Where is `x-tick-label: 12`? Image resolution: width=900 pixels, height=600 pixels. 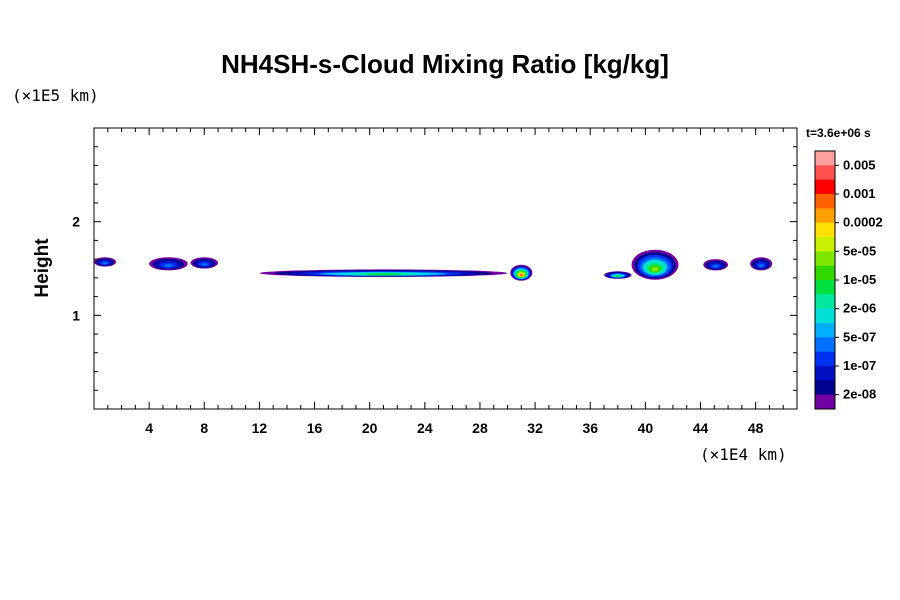
x-tick-label: 12 is located at coordinates (260, 428).